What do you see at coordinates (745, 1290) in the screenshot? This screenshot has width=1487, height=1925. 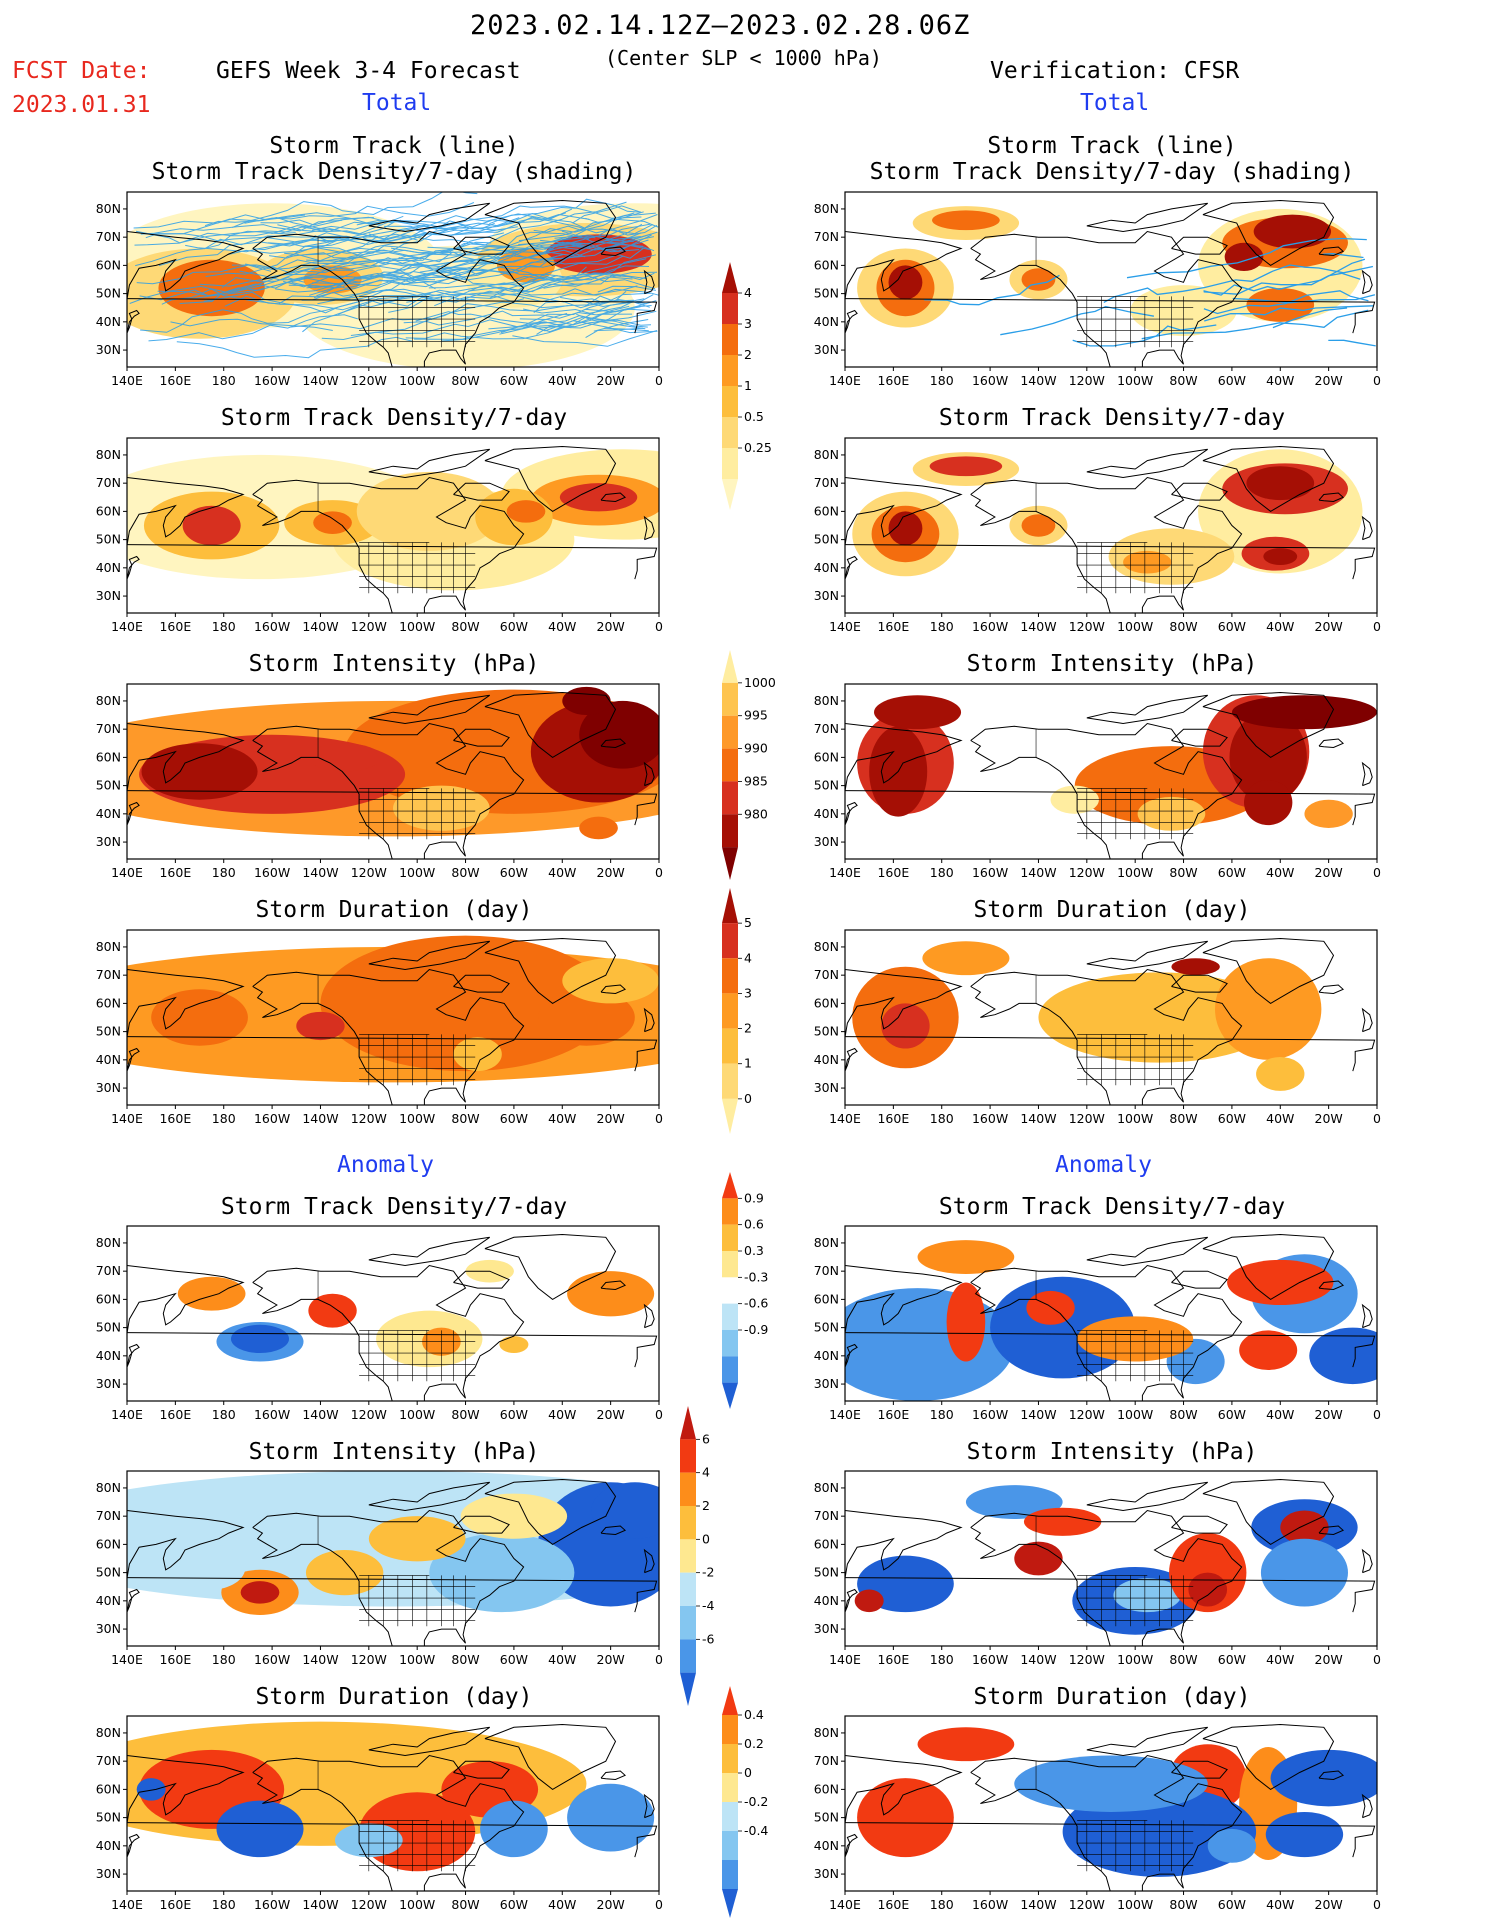 I see `colorbar-anom_density: 0.9 0.6 0.3 -0.3 -0.6 -0.9` at bounding box center [745, 1290].